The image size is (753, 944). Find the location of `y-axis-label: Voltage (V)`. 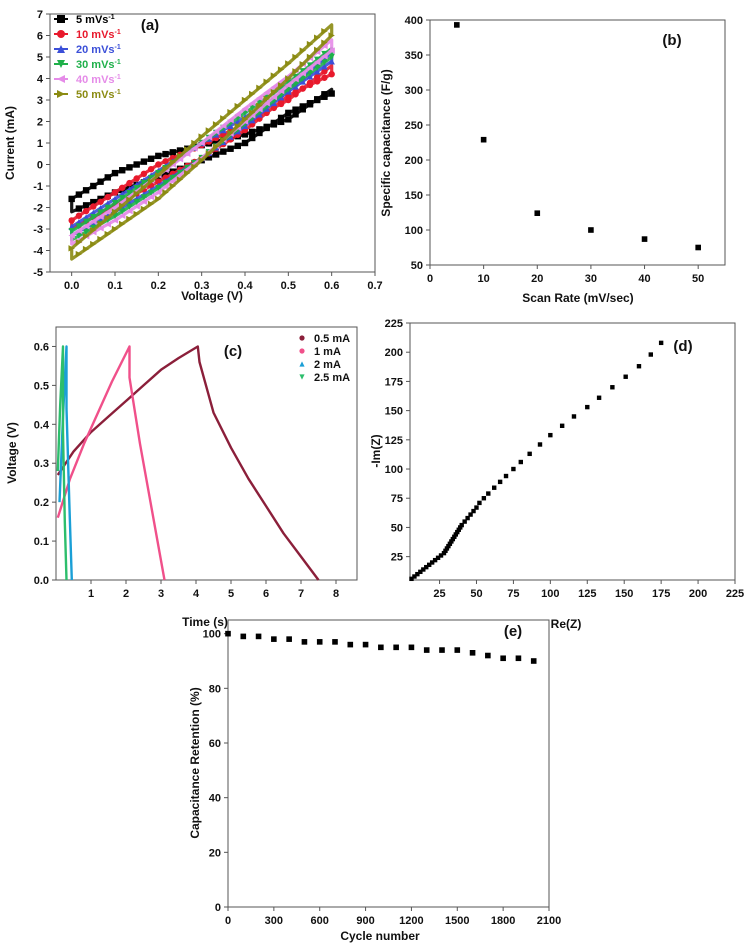

y-axis-label: Voltage (V) is located at coordinates (12, 453).